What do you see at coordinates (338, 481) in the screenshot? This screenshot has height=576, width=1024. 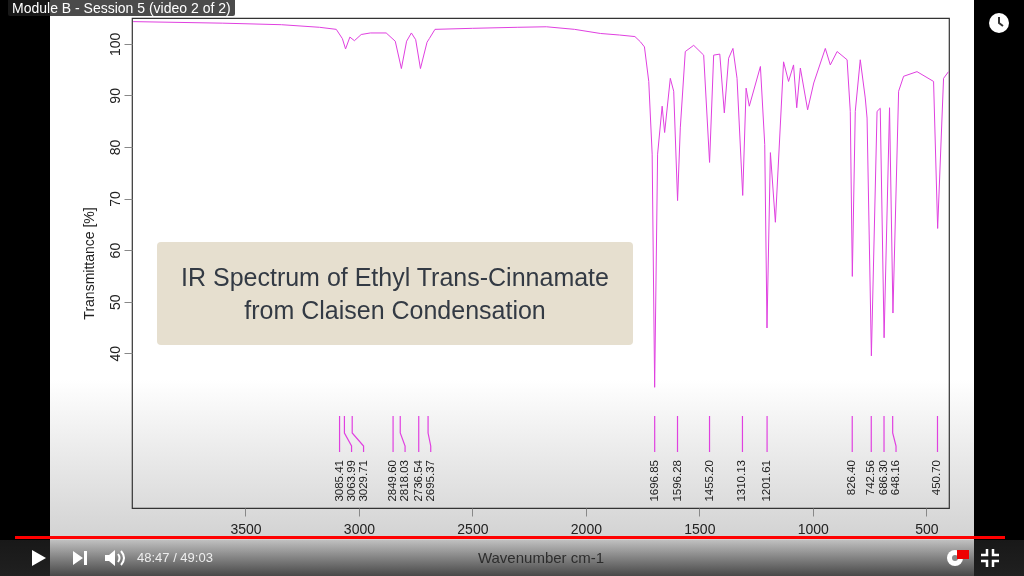 I see `annotation: 3085.41` at bounding box center [338, 481].